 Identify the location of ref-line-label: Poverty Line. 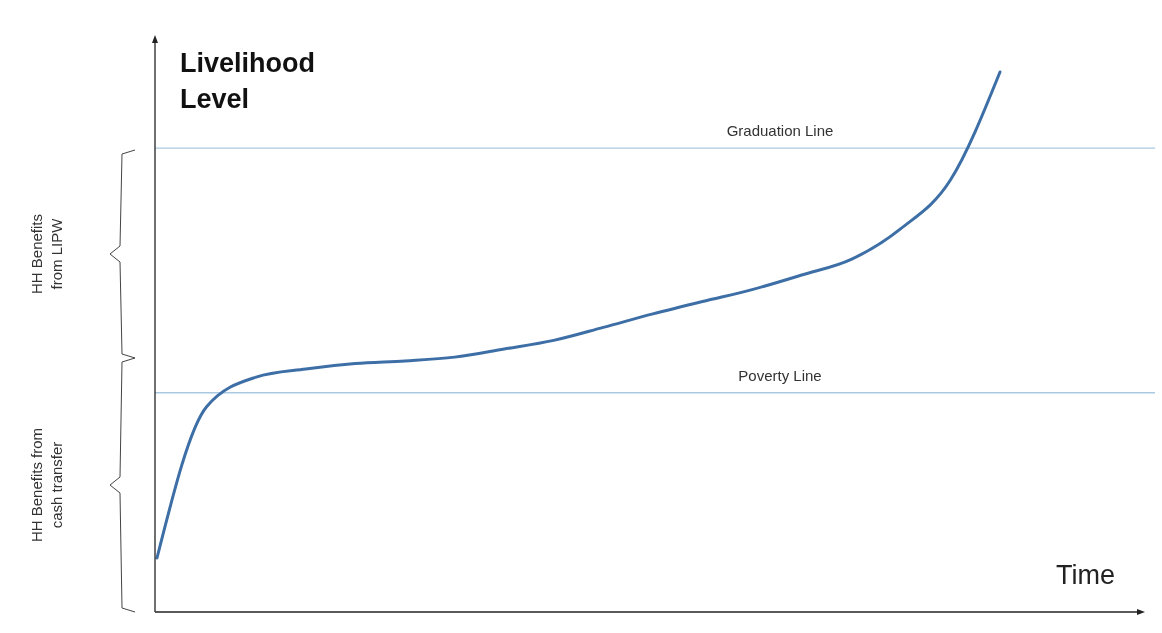
(780, 375).